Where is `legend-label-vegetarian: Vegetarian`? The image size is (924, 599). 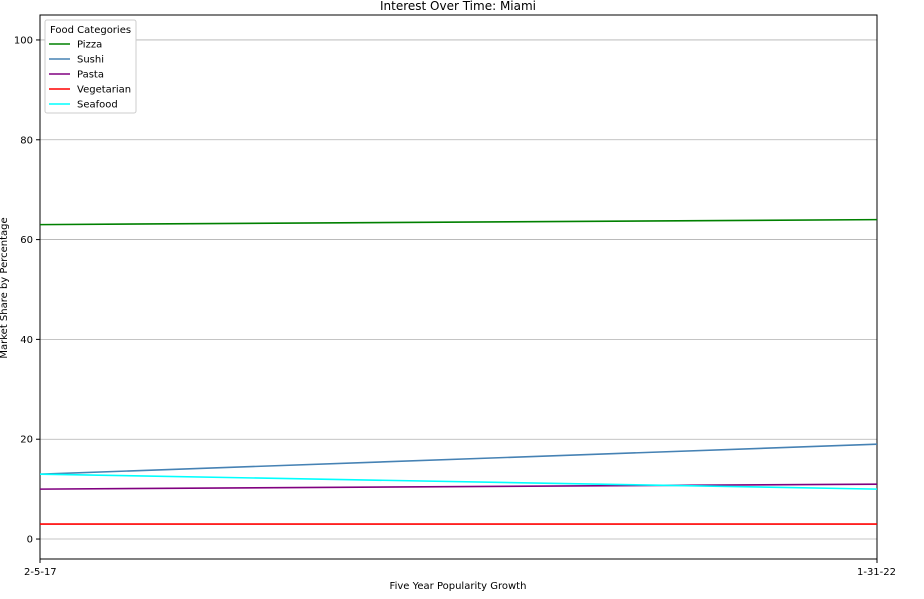
legend-label-vegetarian: Vegetarian is located at coordinates (104, 90).